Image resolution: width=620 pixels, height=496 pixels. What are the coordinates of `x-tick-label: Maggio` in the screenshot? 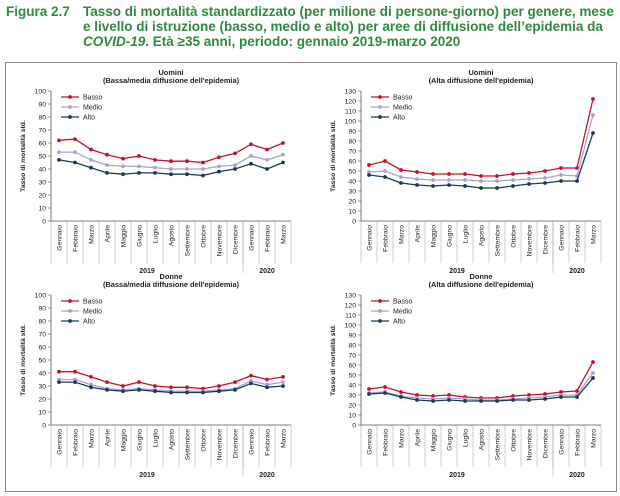 It's located at (123, 440).